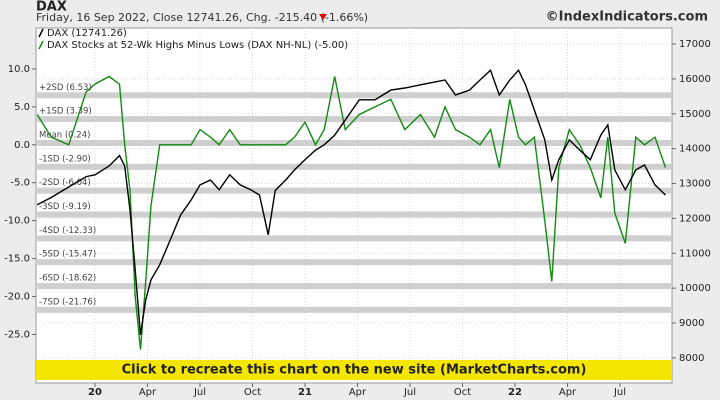 This screenshot has width=720, height=400. What do you see at coordinates (17, 259) in the screenshot?
I see `y-tick-label: -15.0` at bounding box center [17, 259].